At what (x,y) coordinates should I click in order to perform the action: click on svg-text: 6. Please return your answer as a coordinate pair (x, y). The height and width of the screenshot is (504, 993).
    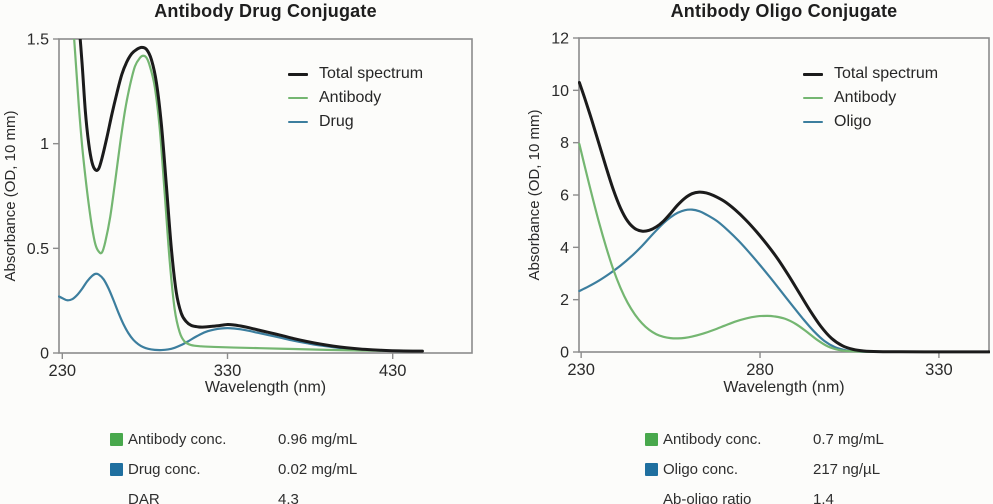
    Looking at the image, I should click on (564, 196).